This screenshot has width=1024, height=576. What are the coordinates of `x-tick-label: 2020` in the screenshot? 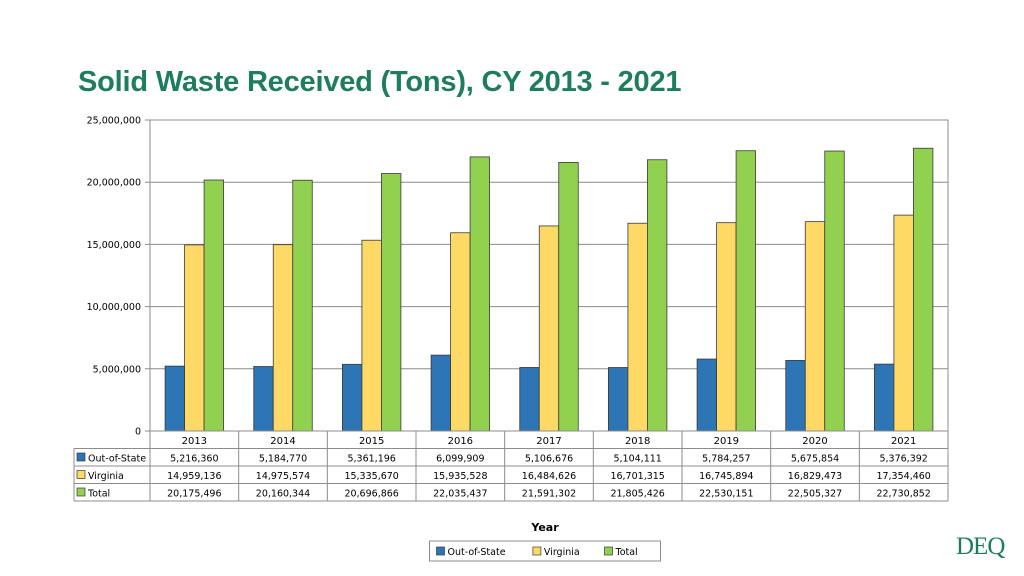 It's located at (814, 441).